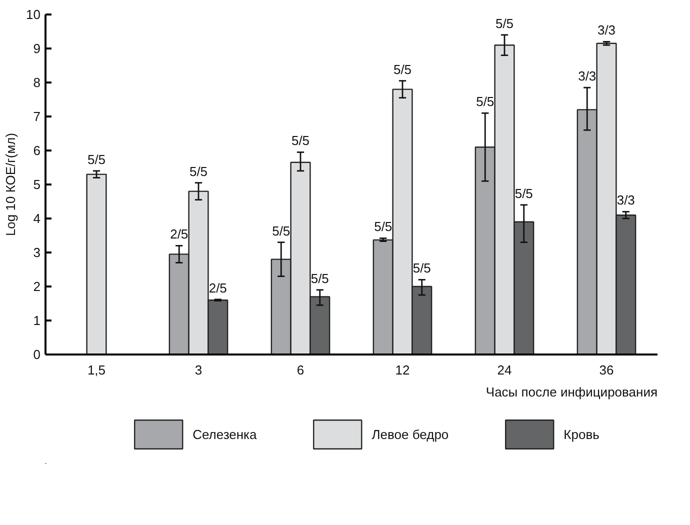  What do you see at coordinates (33, 14) in the screenshot?
I see `y-tick-label: 10` at bounding box center [33, 14].